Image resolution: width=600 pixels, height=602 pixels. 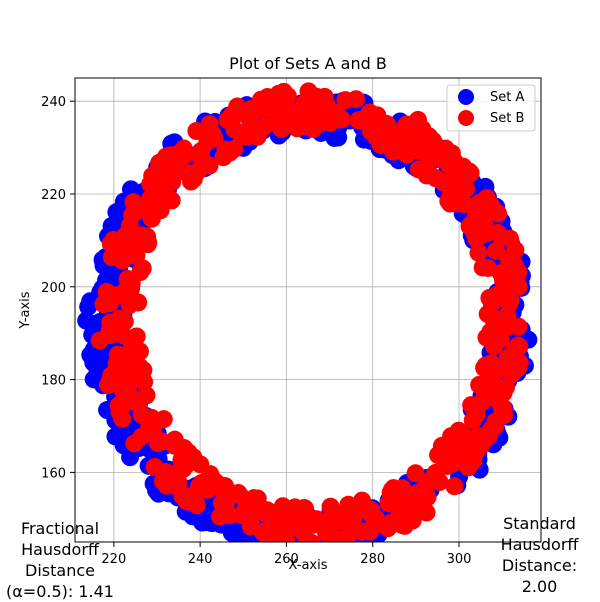 What do you see at coordinates (308, 63) in the screenshot?
I see `chart-title: Plot of Sets A and B` at bounding box center [308, 63].